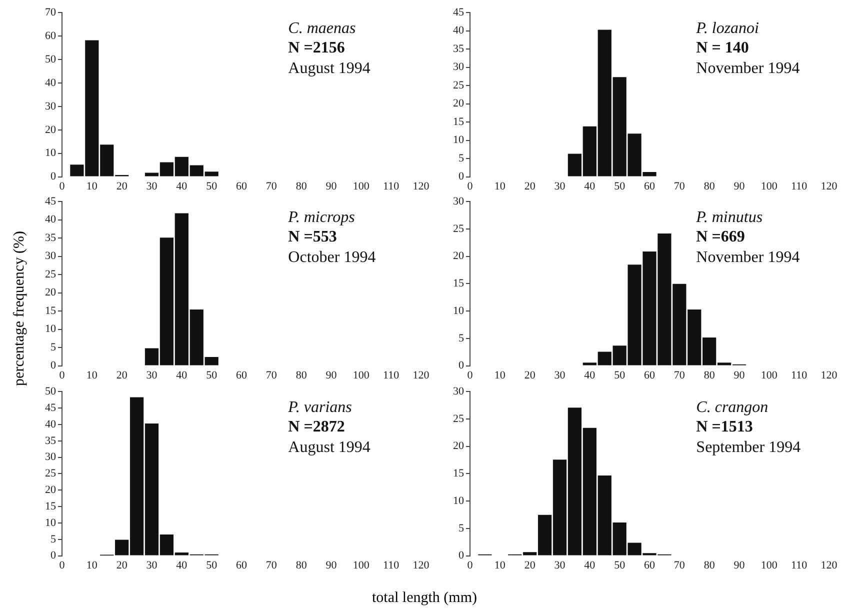 This screenshot has width=849, height=616. What do you see at coordinates (50, 36) in the screenshot?
I see `y-tick-label: 60` at bounding box center [50, 36].